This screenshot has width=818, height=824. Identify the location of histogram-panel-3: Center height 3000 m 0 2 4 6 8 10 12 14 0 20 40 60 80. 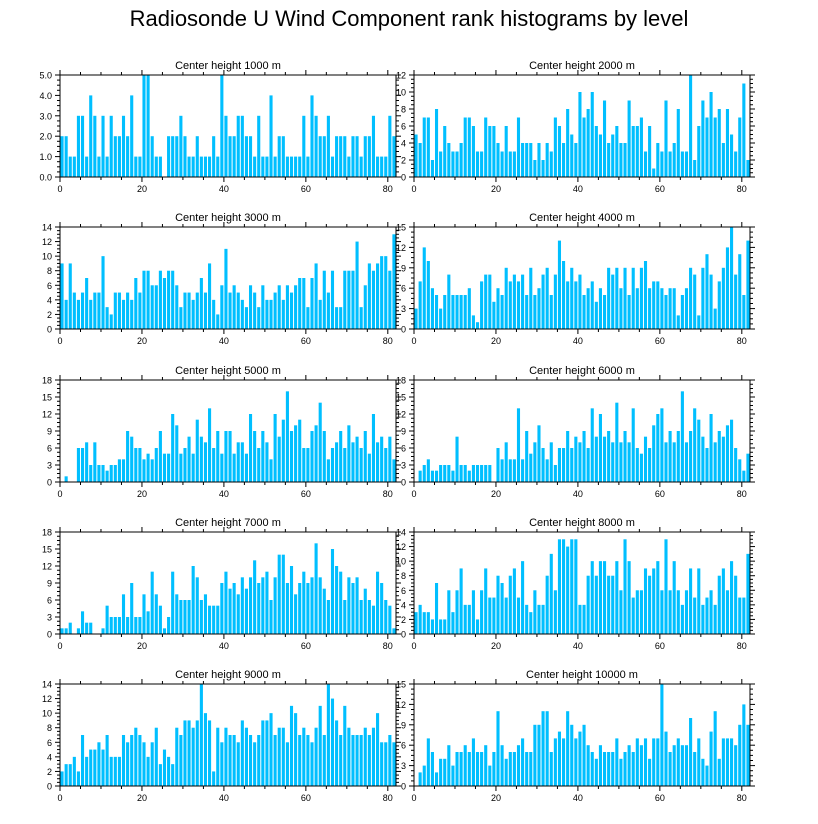
(221, 279).